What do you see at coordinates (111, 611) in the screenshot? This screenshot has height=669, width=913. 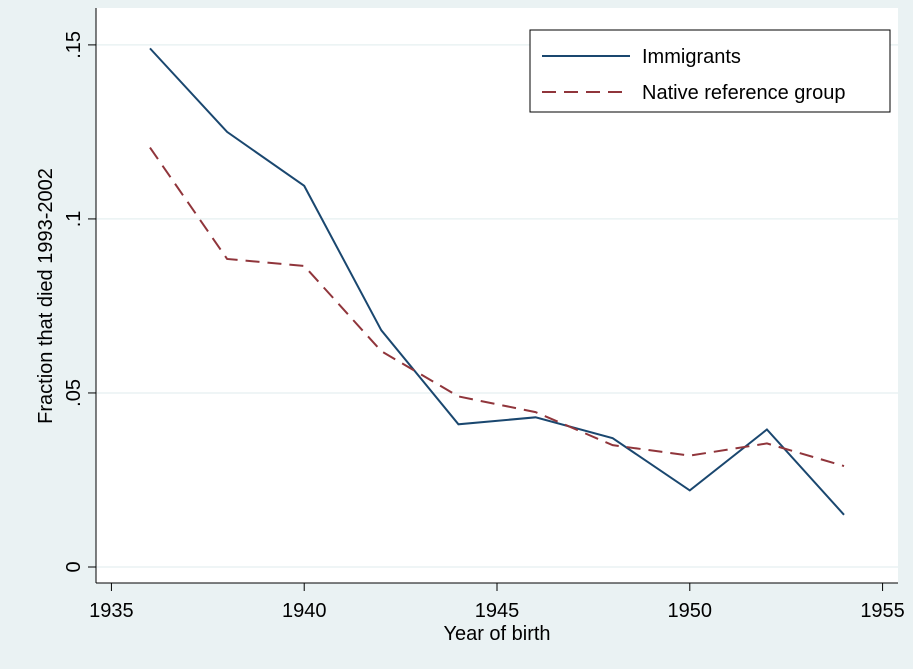 I see `x-tick-label: 1935` at bounding box center [111, 611].